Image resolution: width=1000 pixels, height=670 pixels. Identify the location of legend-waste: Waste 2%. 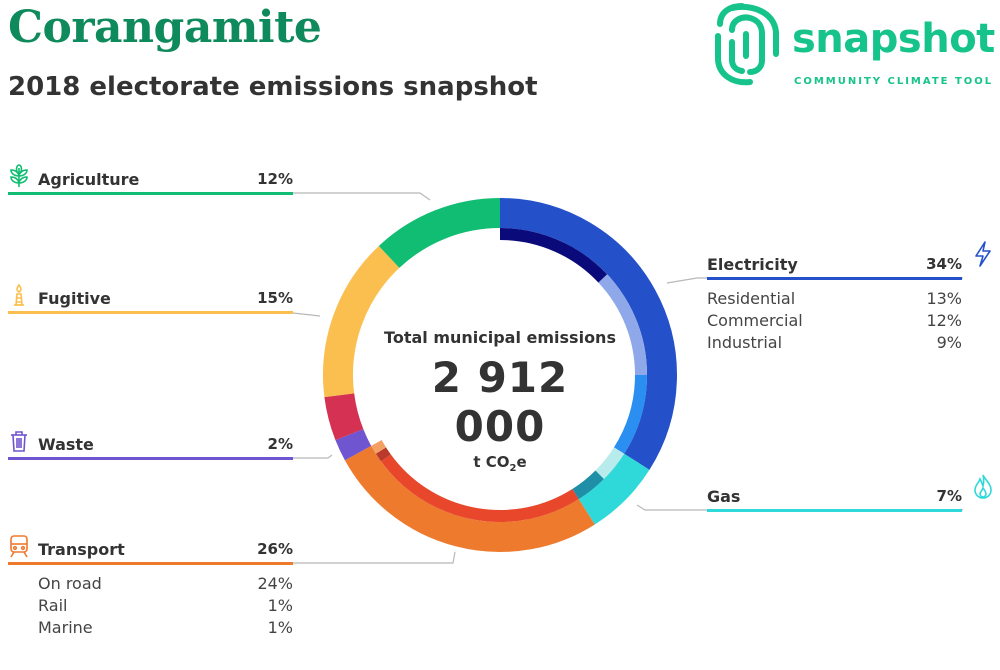
(150, 446).